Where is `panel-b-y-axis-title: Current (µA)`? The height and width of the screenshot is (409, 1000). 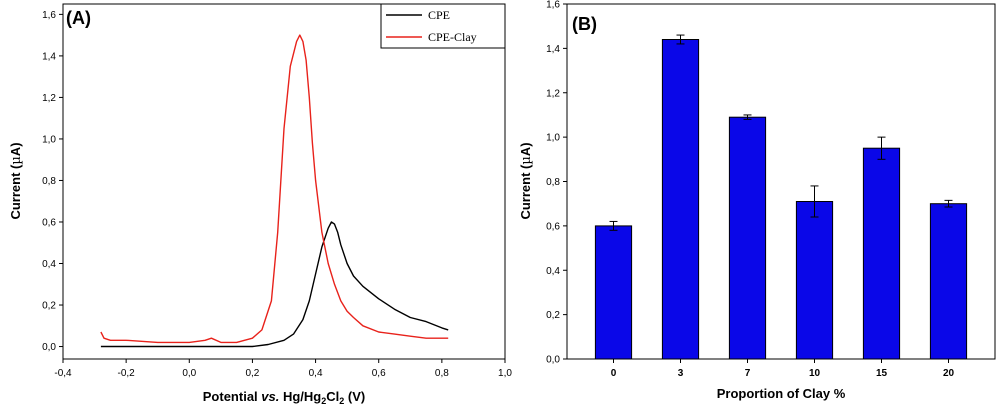
panel-b-y-axis-title: Current (µA) is located at coordinates (526, 180).